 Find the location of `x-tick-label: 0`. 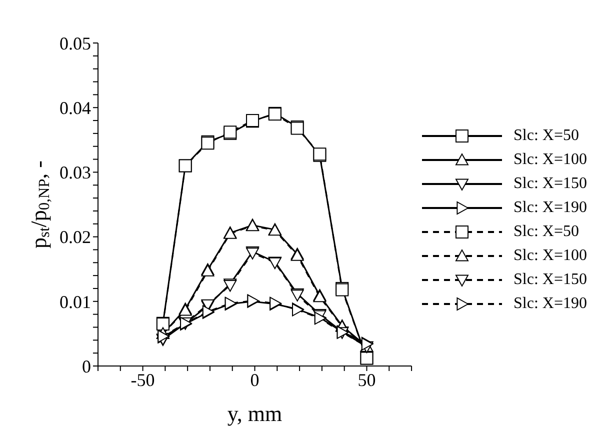

x-tick-label: 0 is located at coordinates (255, 380).